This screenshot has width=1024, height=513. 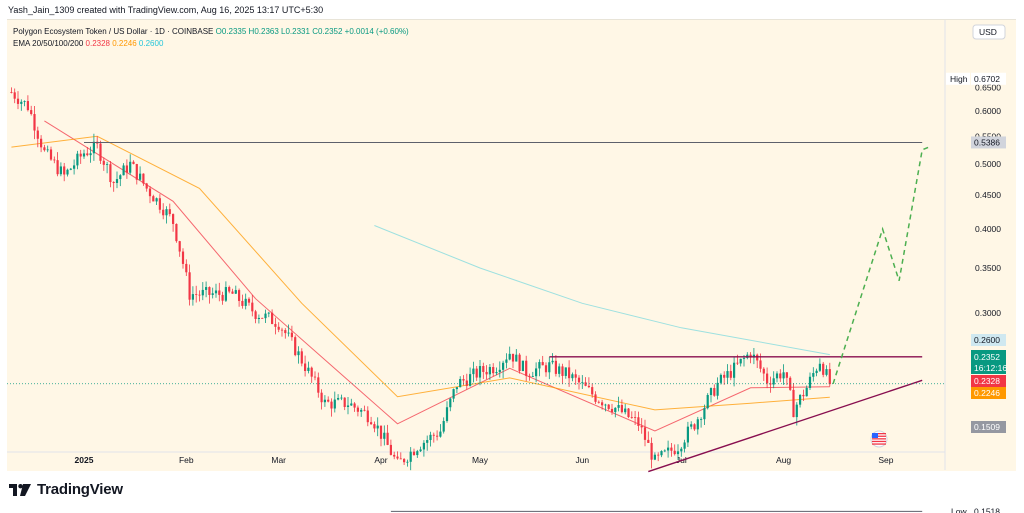 What do you see at coordinates (990, 368) in the screenshot?
I see `countdown-text: 16:12:16` at bounding box center [990, 368].